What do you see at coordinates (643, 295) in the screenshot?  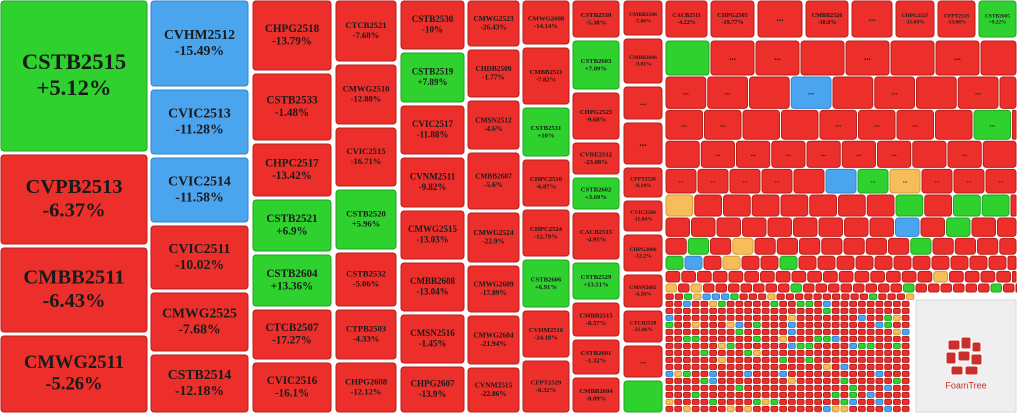 I see `tile-change: -4.26%` at bounding box center [643, 295].